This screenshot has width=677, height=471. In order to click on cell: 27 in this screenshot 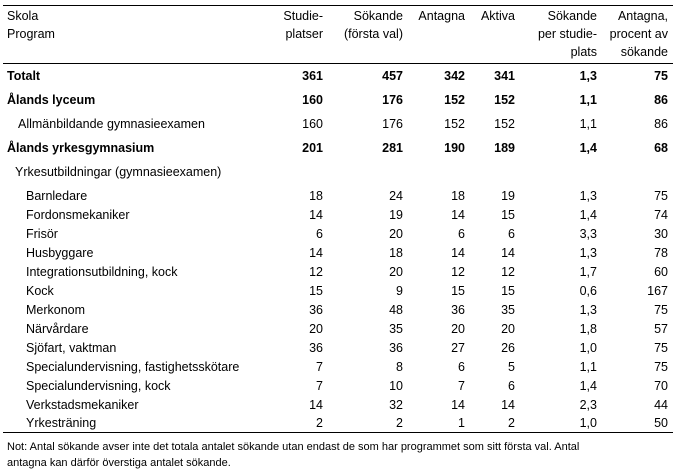, I will do `click(458, 348)`.